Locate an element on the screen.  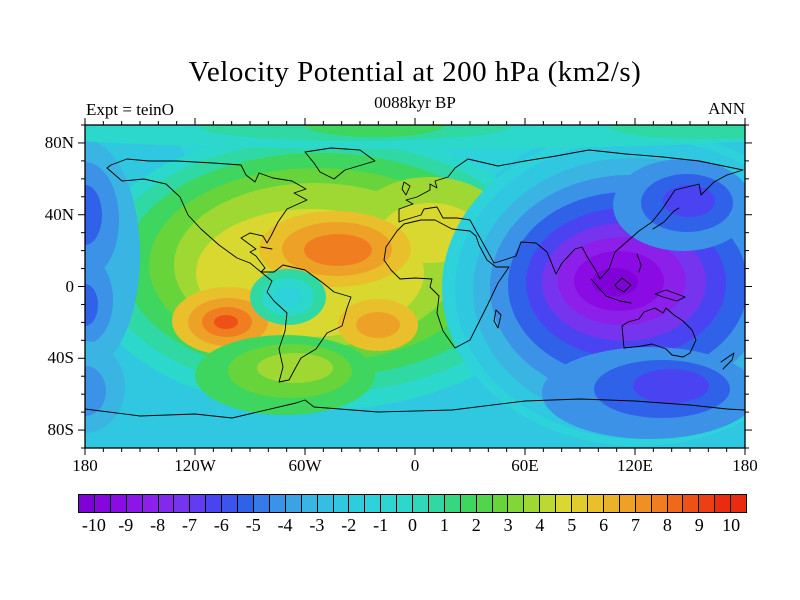
lat-tick-label: 80N is located at coordinates (59, 142).